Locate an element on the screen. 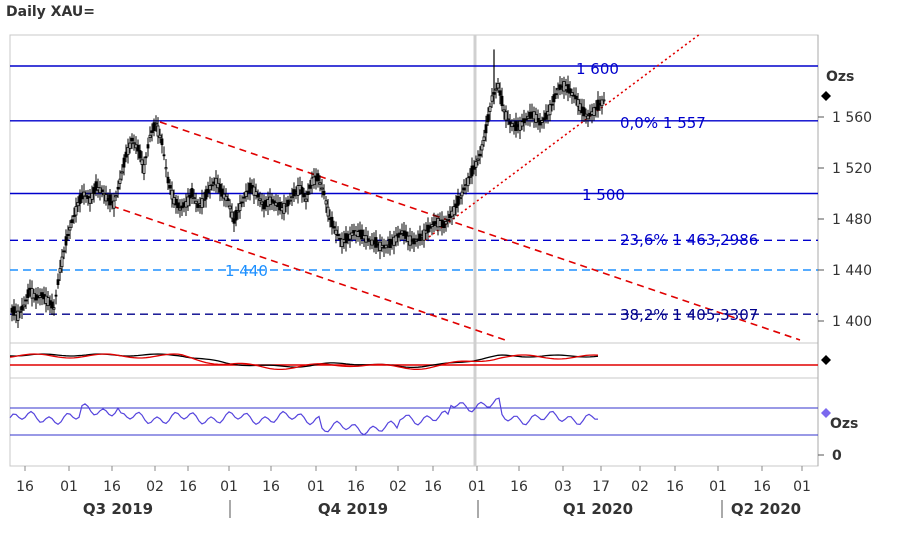  level-label-0pct: 0,0% 1 557 is located at coordinates (663, 123).